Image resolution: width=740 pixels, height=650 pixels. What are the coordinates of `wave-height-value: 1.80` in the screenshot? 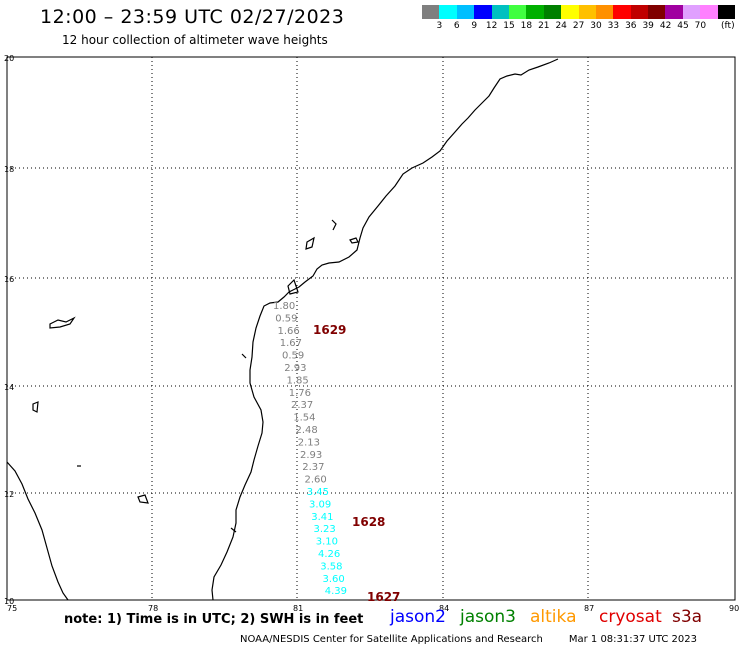 It's located at (284, 306).